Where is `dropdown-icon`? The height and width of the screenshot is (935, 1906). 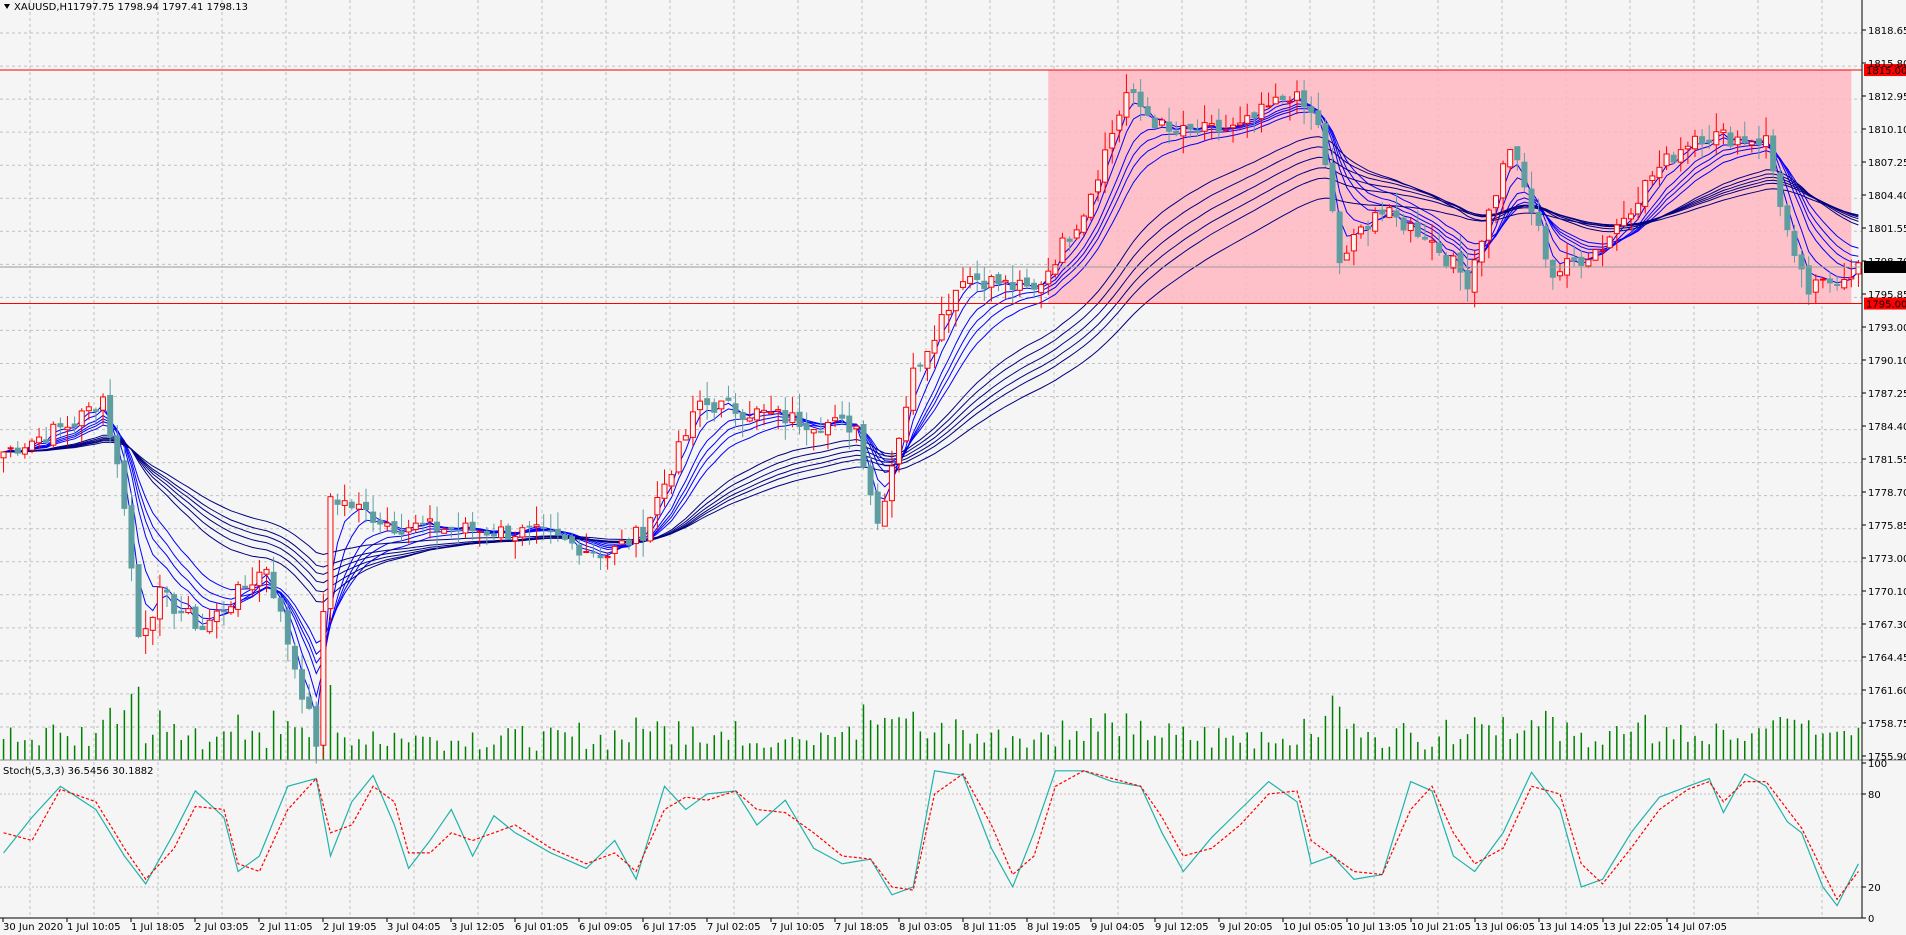 dropdown-icon is located at coordinates (7, 6).